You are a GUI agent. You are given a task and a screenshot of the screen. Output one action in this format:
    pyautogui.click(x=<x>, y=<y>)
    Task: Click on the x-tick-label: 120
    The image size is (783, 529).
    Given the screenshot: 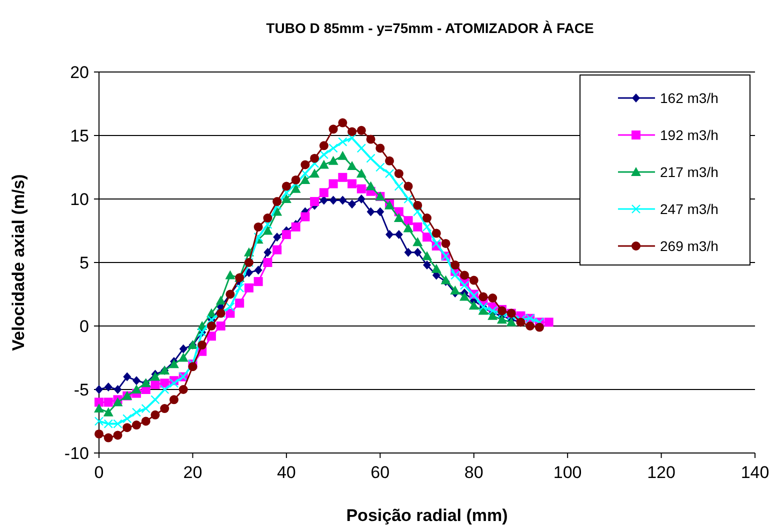 What is the action you would take?
    pyautogui.click(x=661, y=472)
    